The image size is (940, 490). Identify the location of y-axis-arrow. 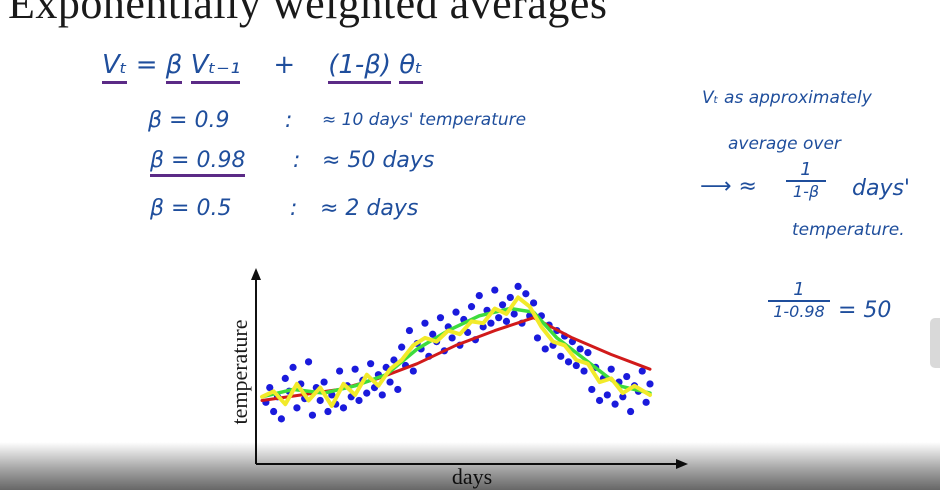
(256, 274).